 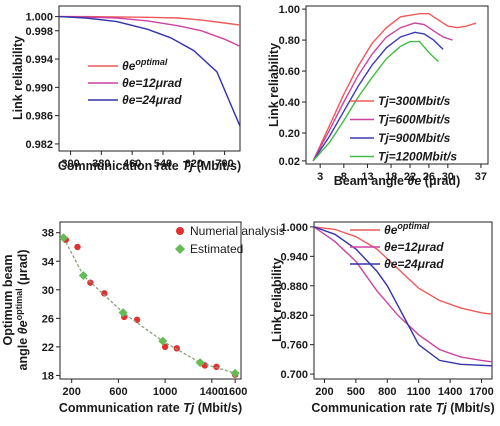 What do you see at coordinates (289, 72) in the screenshot?
I see `y-tick-label: 0.60` at bounding box center [289, 72].